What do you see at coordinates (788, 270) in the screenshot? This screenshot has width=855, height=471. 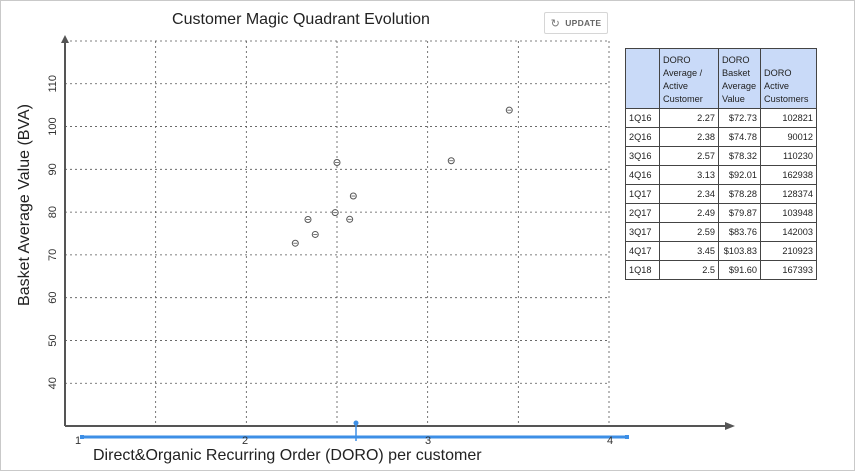 I see `table-cell: 167393` at bounding box center [788, 270].